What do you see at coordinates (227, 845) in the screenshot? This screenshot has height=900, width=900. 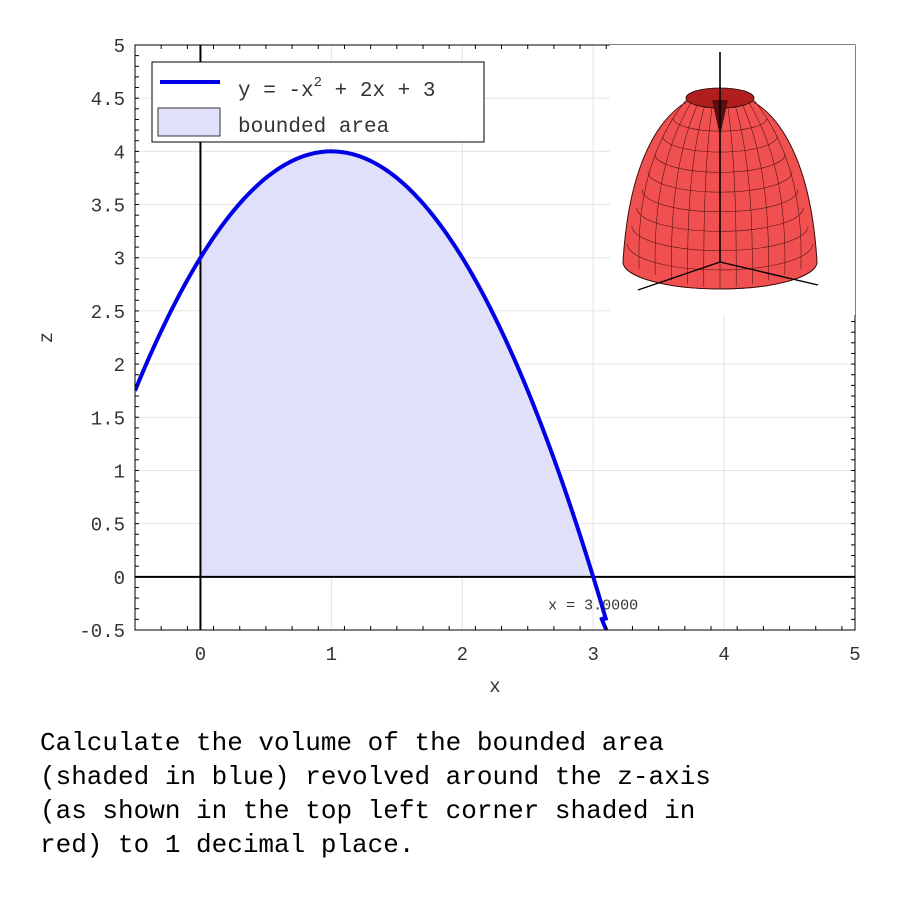 I see `question-line-4: red) to 1 decimal place.` at bounding box center [227, 845].